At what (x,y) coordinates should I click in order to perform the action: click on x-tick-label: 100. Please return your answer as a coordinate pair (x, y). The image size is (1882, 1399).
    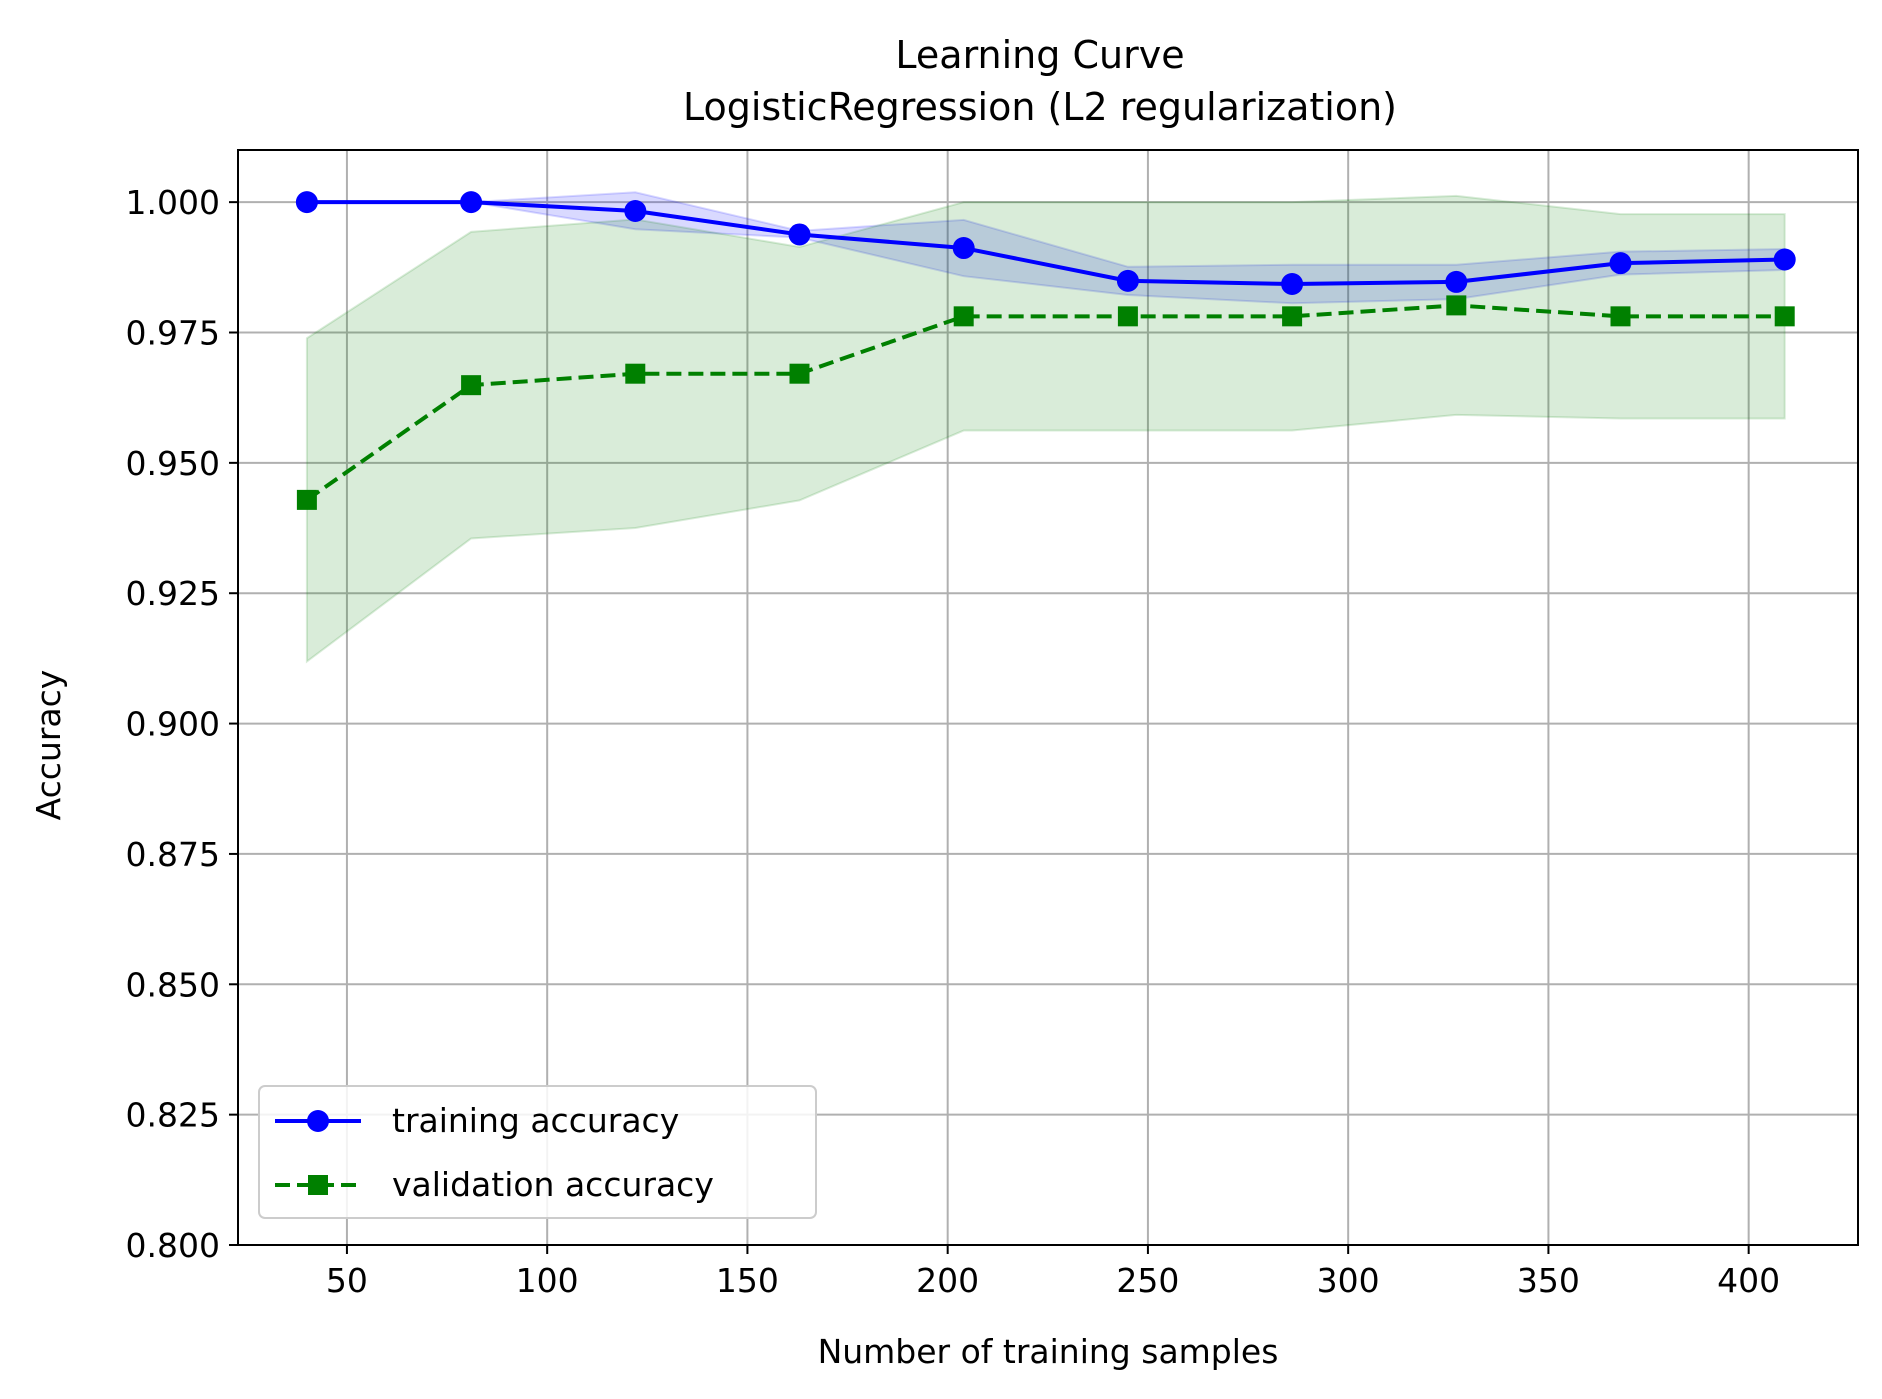
    Looking at the image, I should click on (547, 1280).